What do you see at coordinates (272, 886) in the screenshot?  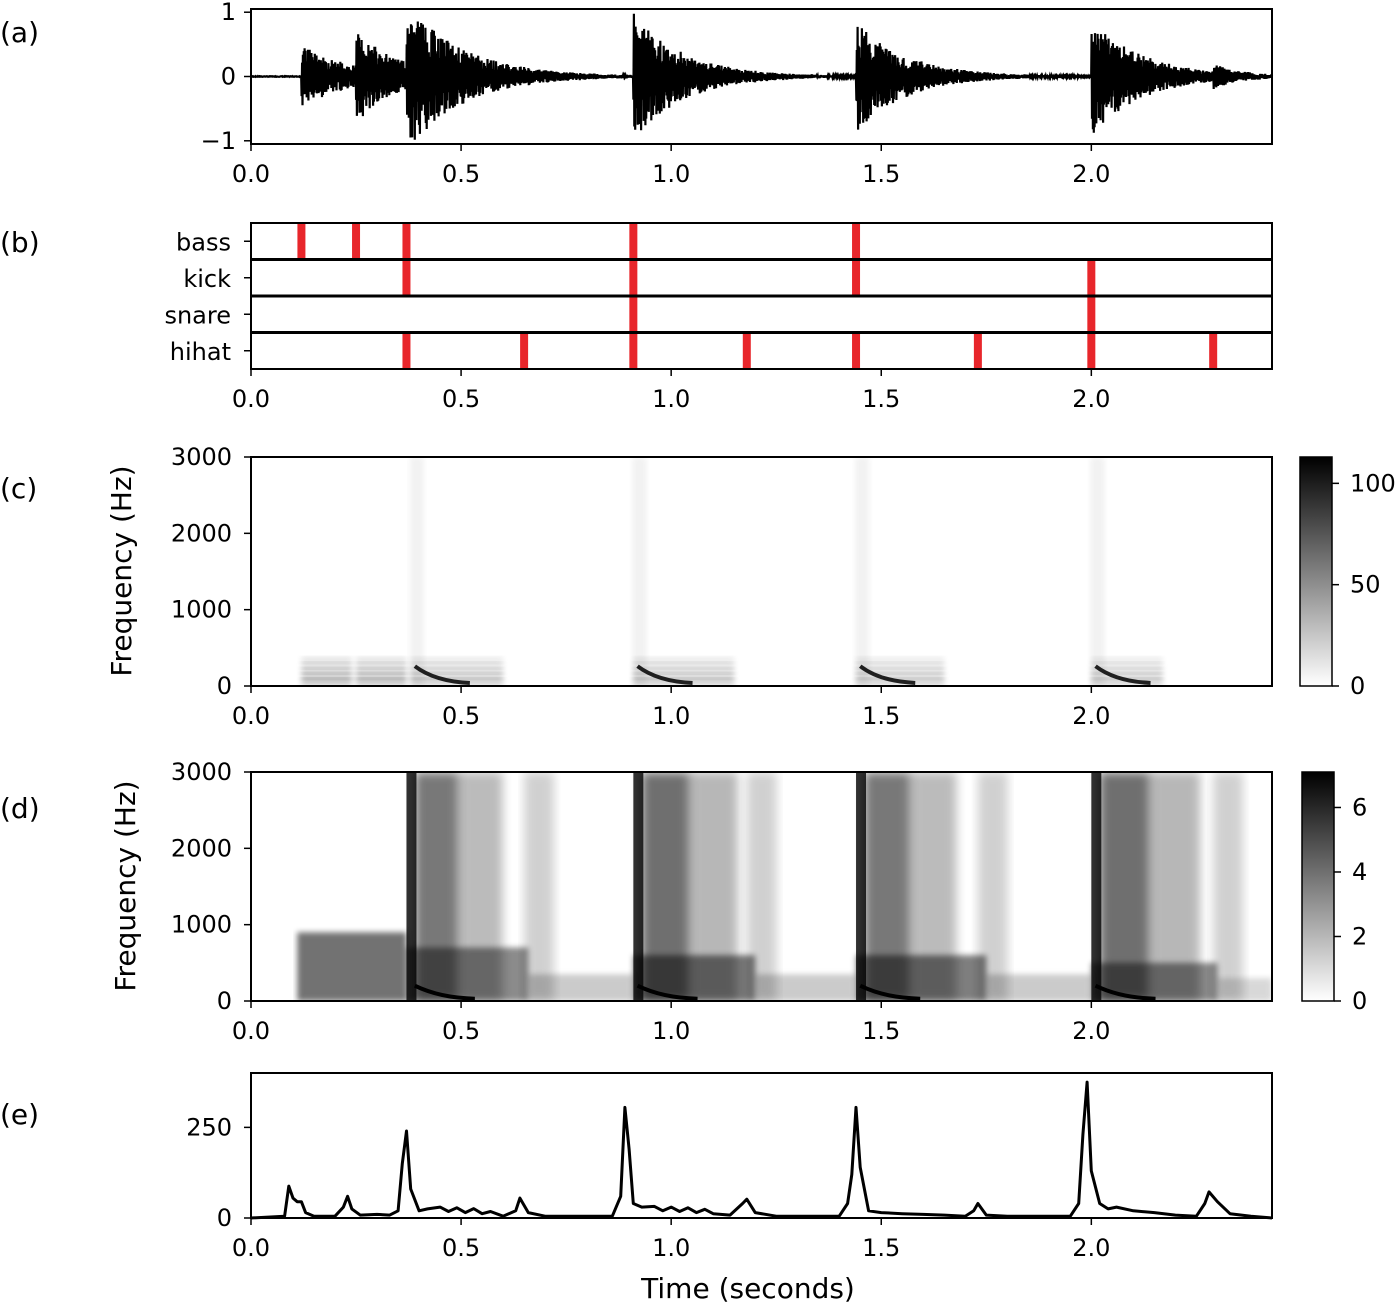 I see `silence-region` at bounding box center [272, 886].